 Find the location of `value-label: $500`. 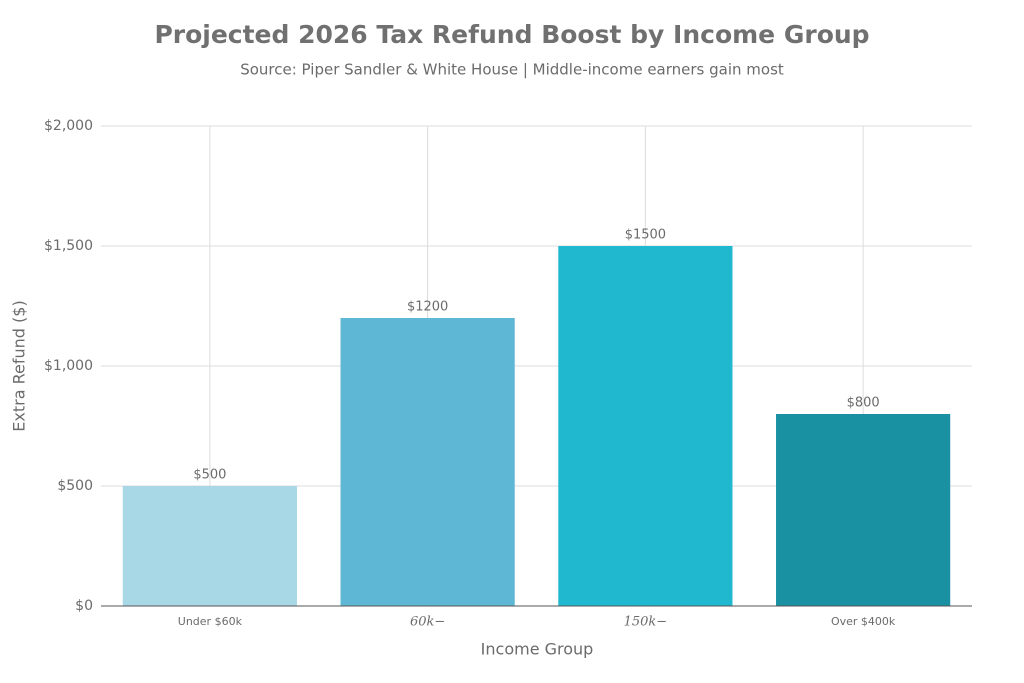

value-label: $500 is located at coordinates (209, 475).